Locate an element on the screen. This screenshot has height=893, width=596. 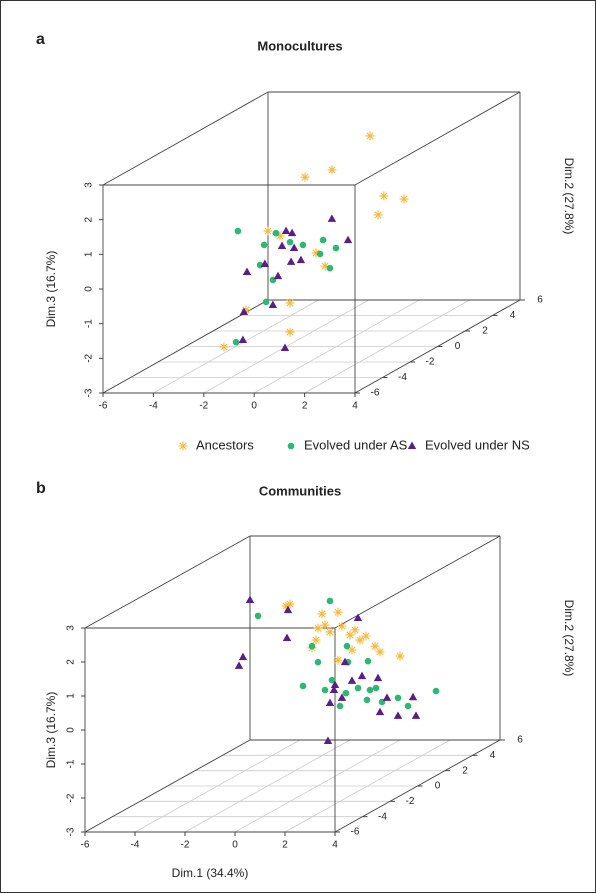
chart-title: Communities is located at coordinates (300, 490).